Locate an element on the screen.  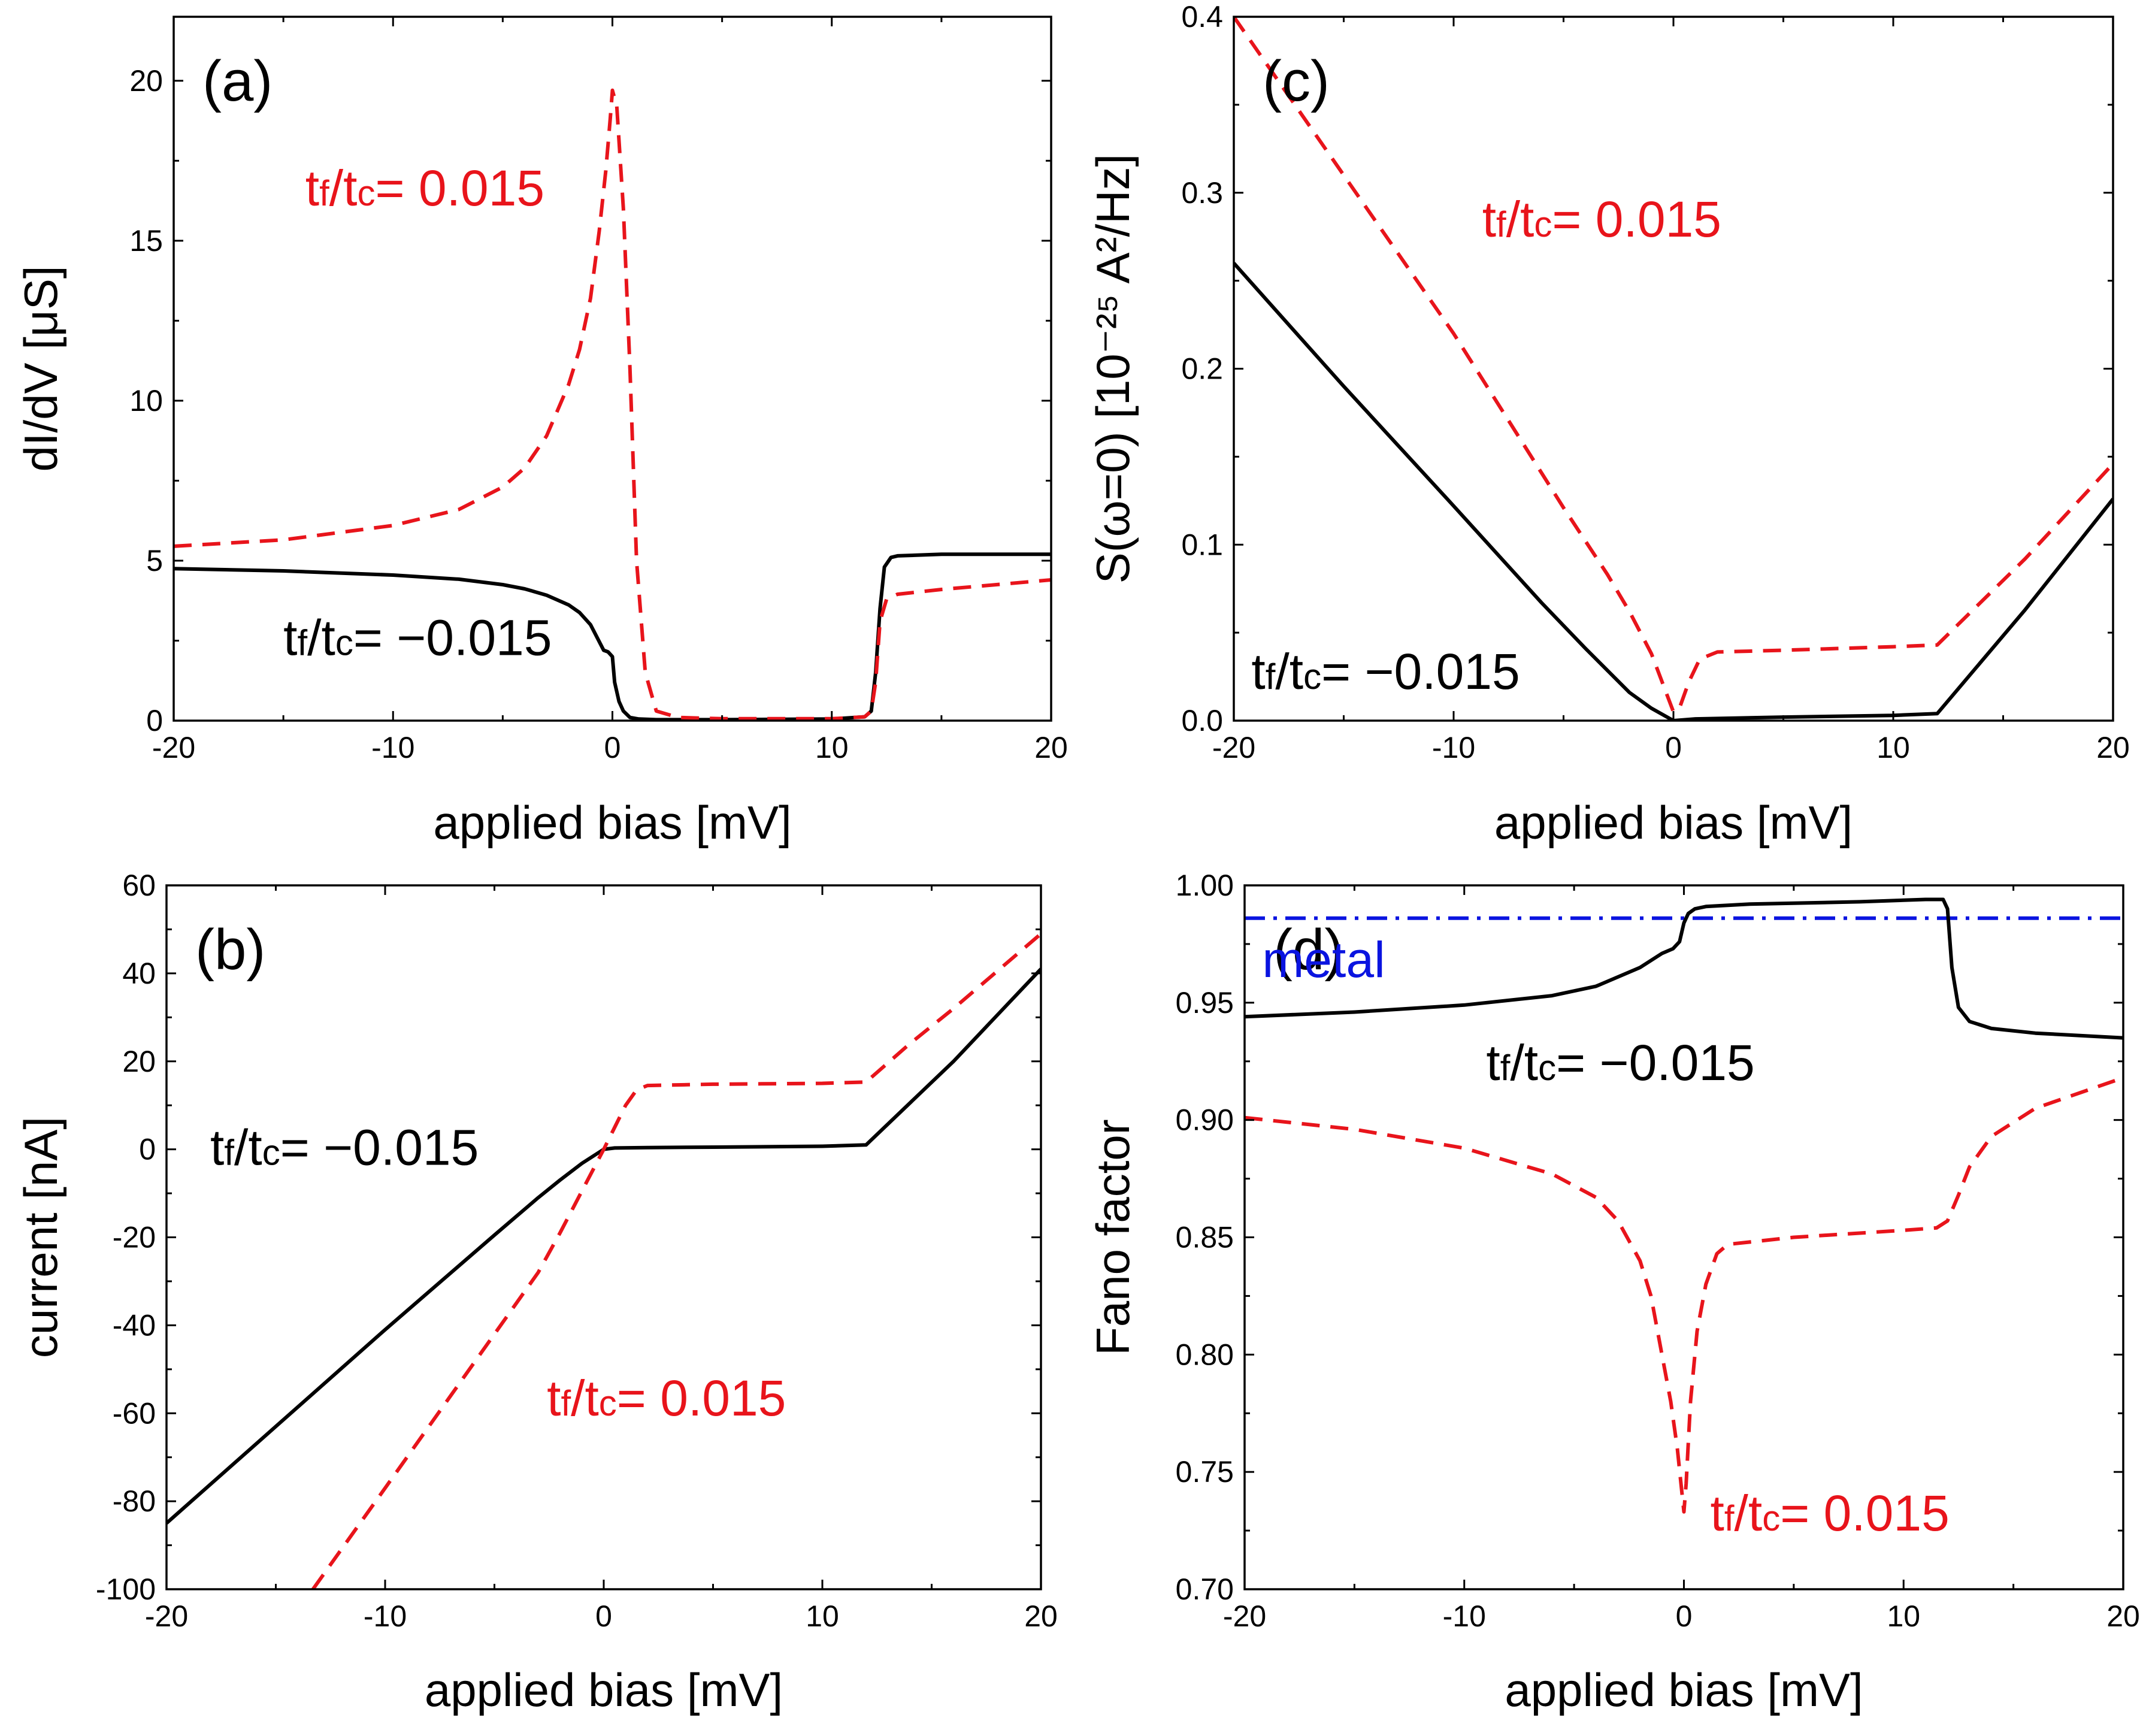
y-tick-label: 0.90 is located at coordinates (1205, 1120).